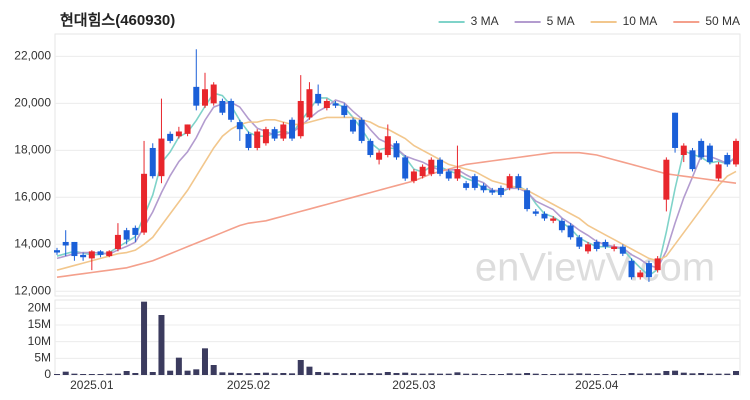 The image size is (750, 400). I want to click on y-tick-label: 15M, so click(39, 324).